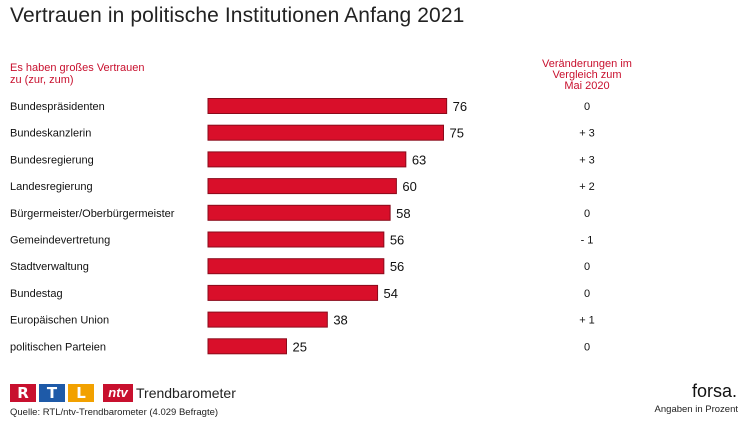 The image size is (750, 422). I want to click on value-label: 25, so click(300, 346).